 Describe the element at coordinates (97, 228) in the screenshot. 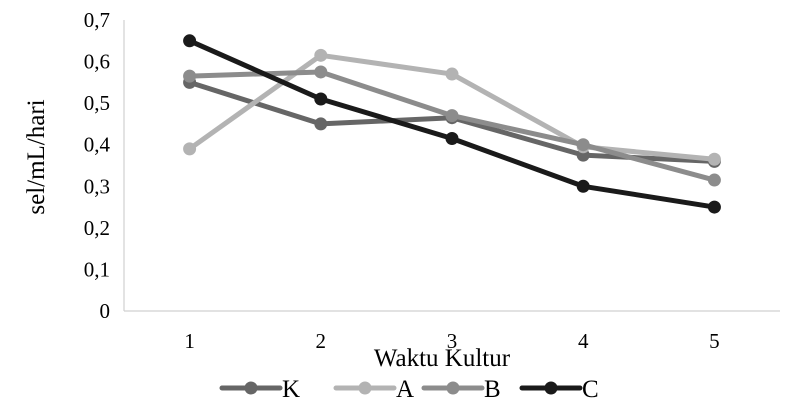

I see `y-tick-label: 0,2` at that location.